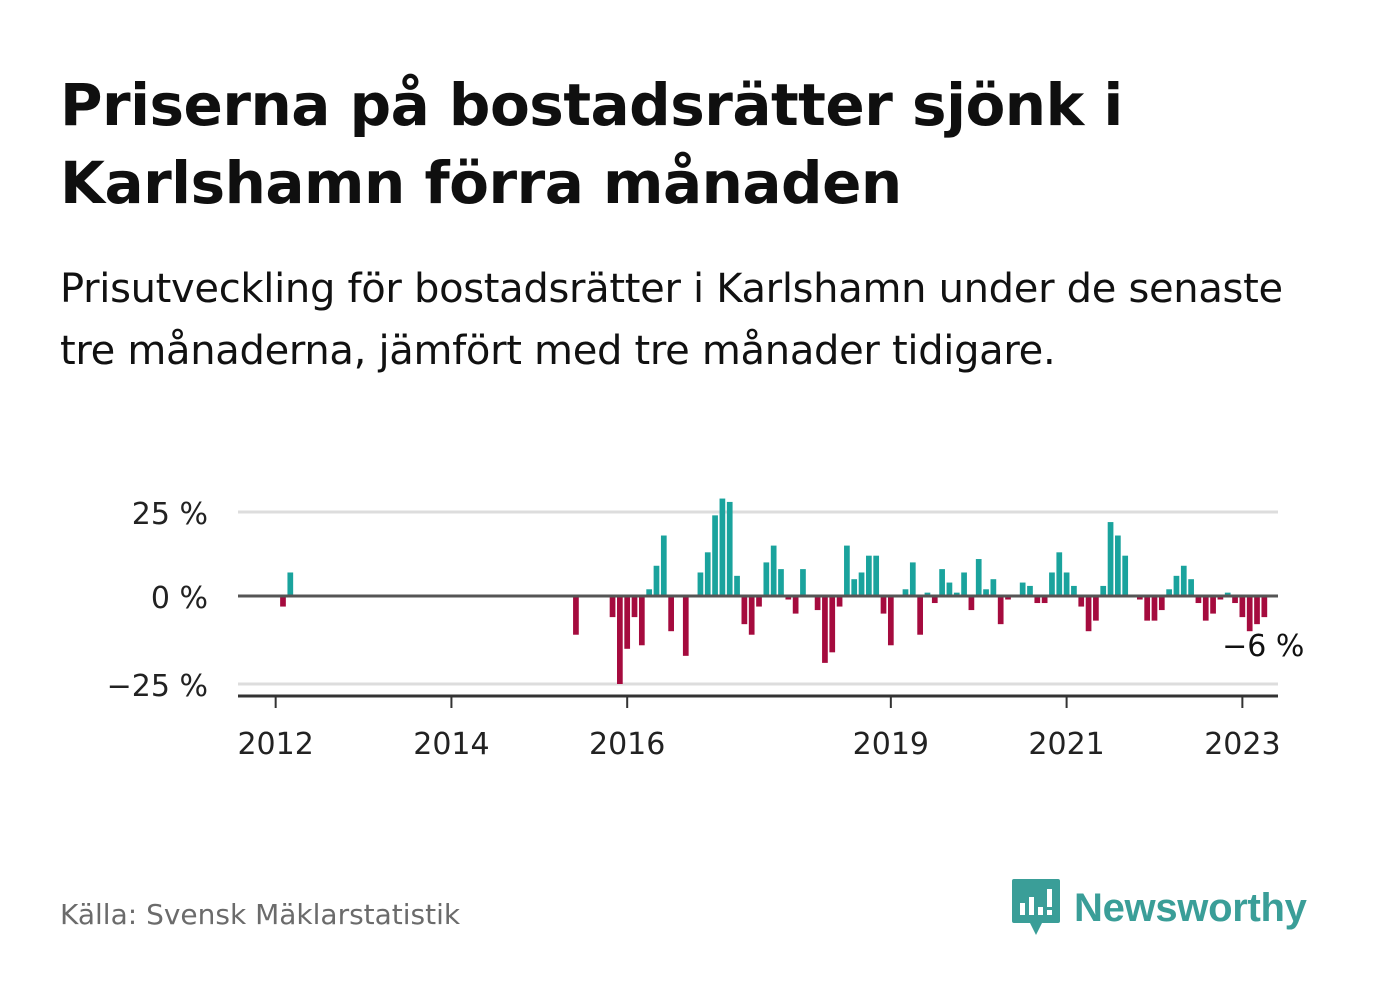 The image size is (1382, 999). I want to click on x-tick-label: 2019, so click(891, 744).